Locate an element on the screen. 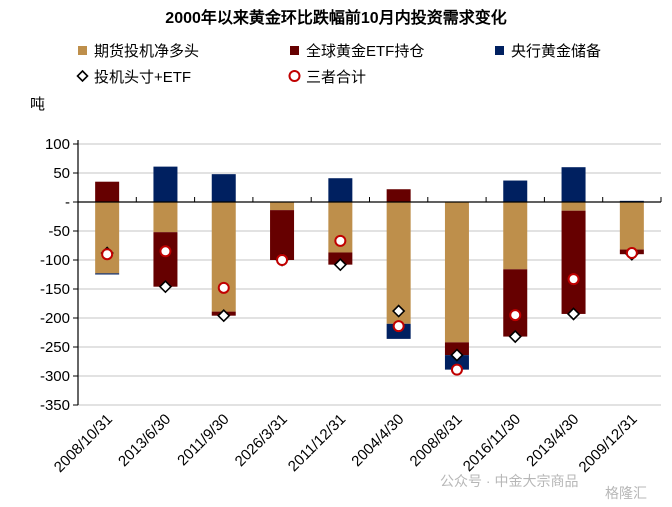 This screenshot has width=672, height=507. y-tick-label: 100 is located at coordinates (57, 144).